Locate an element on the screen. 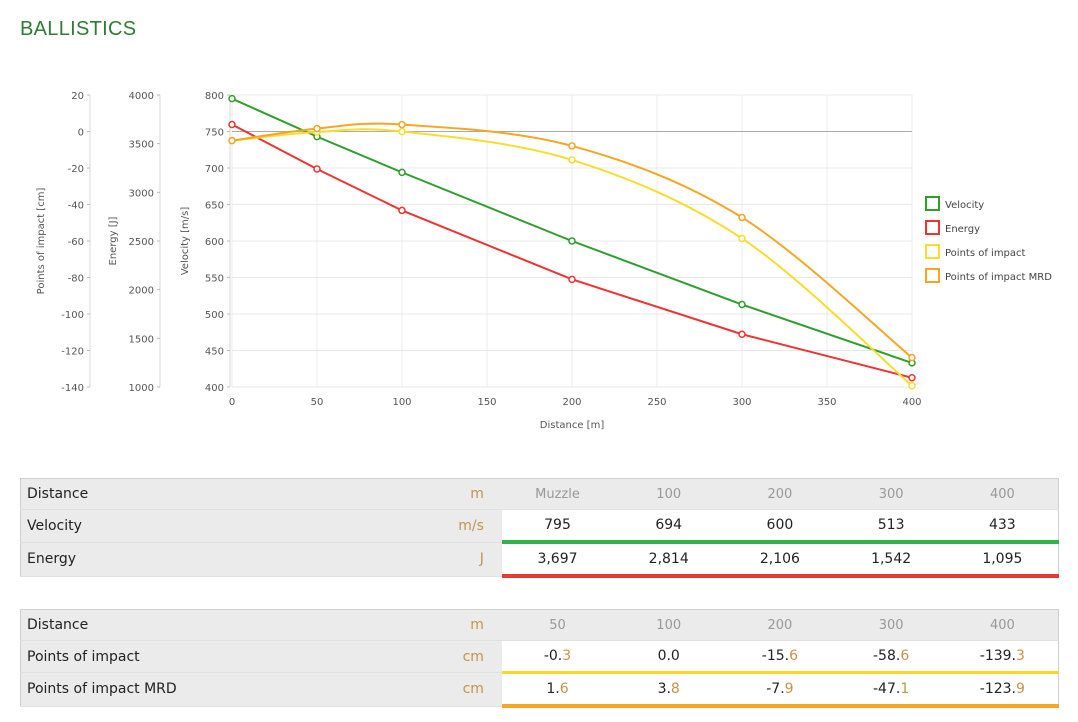  velocity-value: 513 is located at coordinates (891, 526).